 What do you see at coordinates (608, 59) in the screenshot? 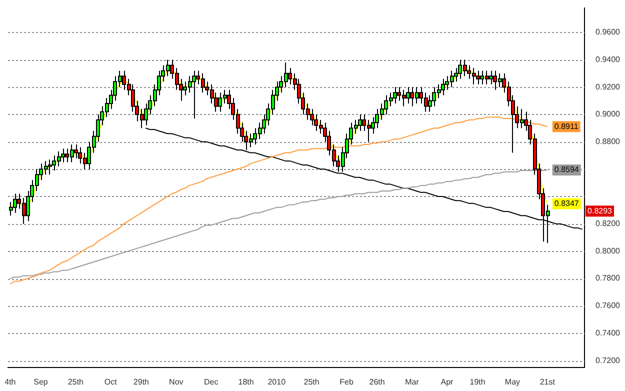
I see `y-tick-label: 0.9400` at bounding box center [608, 59].